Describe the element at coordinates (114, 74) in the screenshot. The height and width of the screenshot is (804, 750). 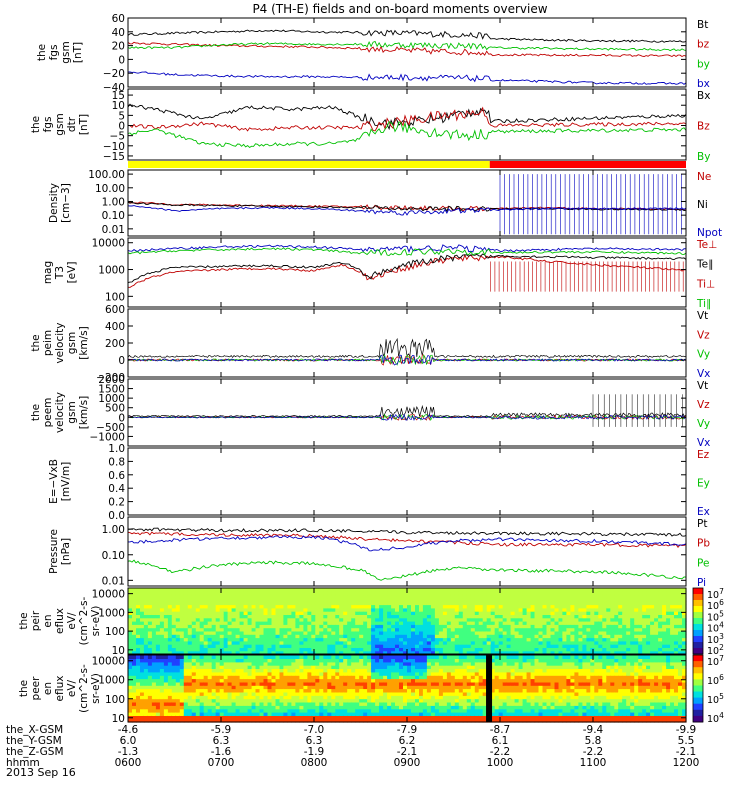
I see `fgs-ytick-label: −20` at that location.